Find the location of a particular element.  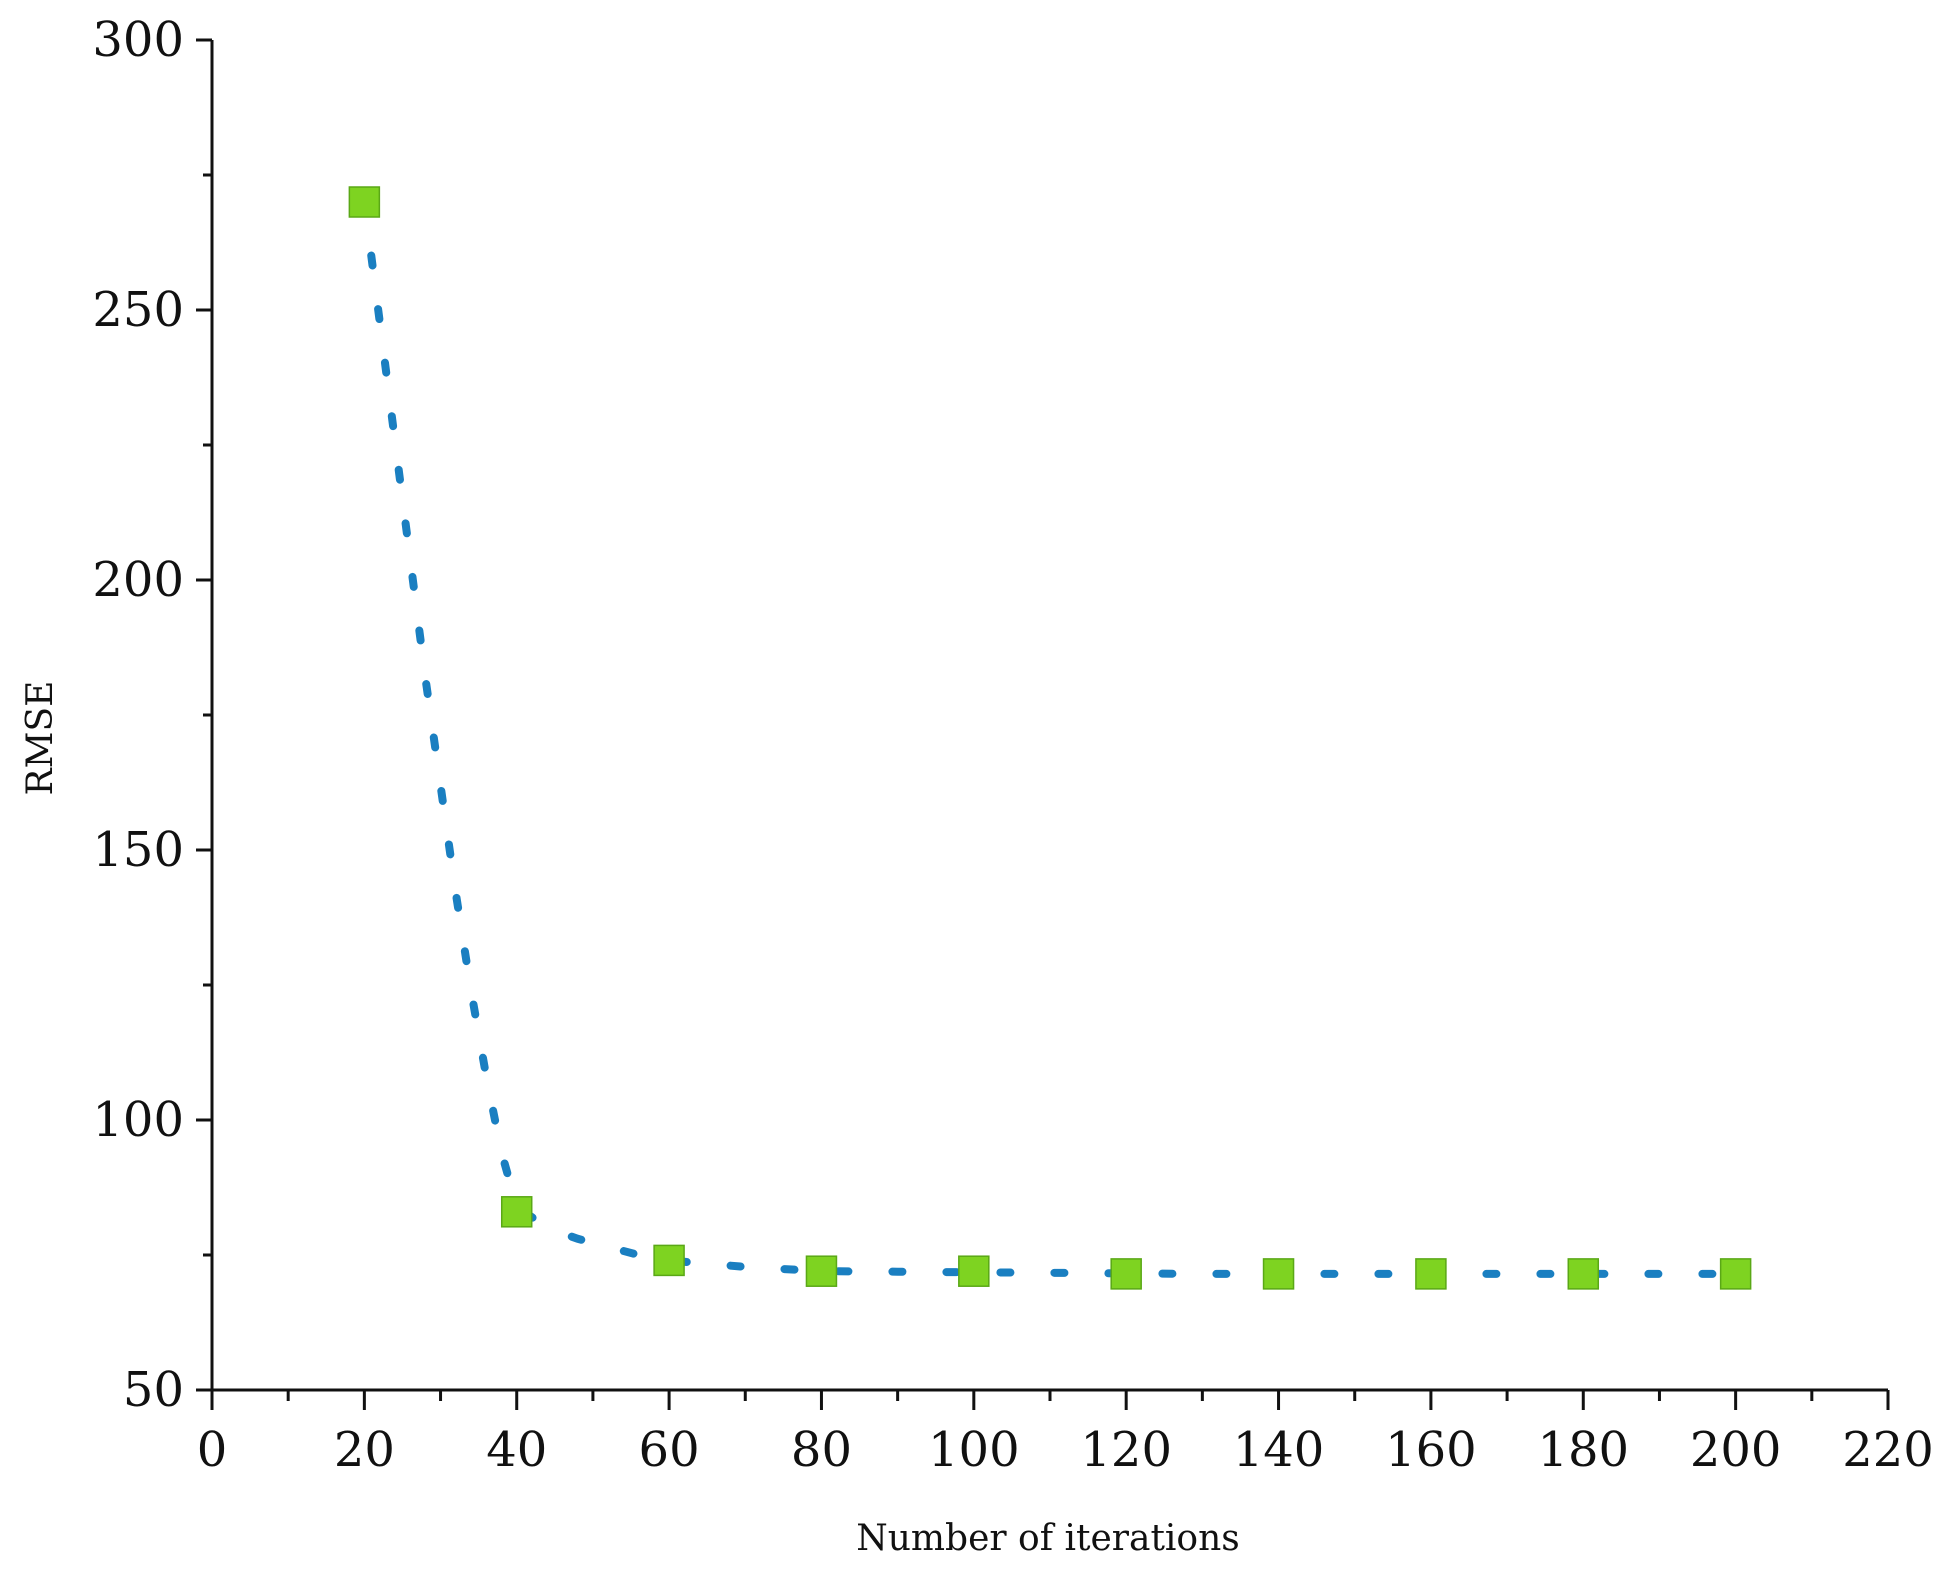

y-axis-label: RMSE is located at coordinates (40, 738).